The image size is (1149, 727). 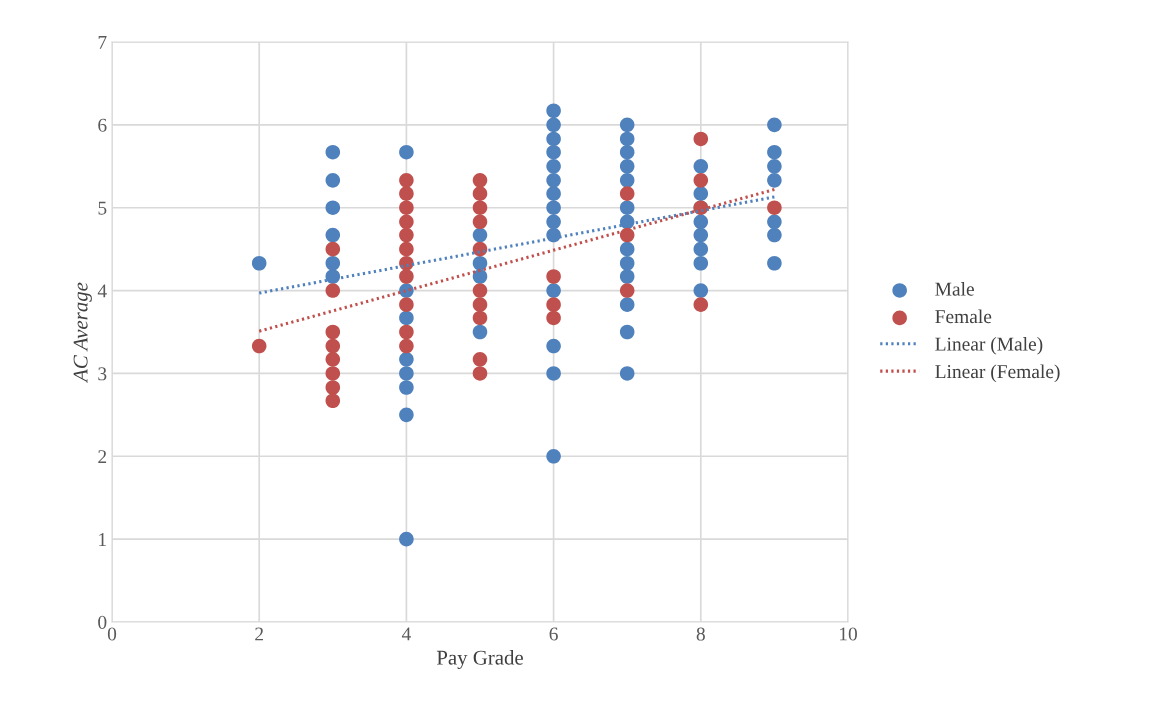 What do you see at coordinates (102, 622) in the screenshot?
I see `y-tick-label: 0` at bounding box center [102, 622].